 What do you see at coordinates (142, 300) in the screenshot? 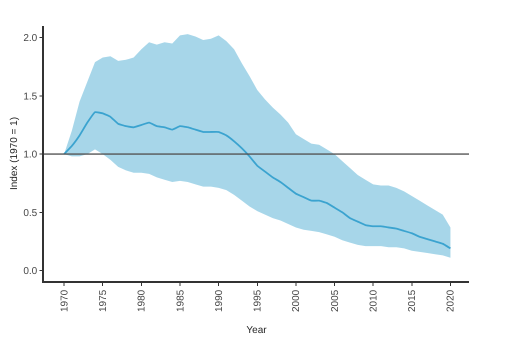
I see `x-tick-label: 1980` at bounding box center [142, 300].